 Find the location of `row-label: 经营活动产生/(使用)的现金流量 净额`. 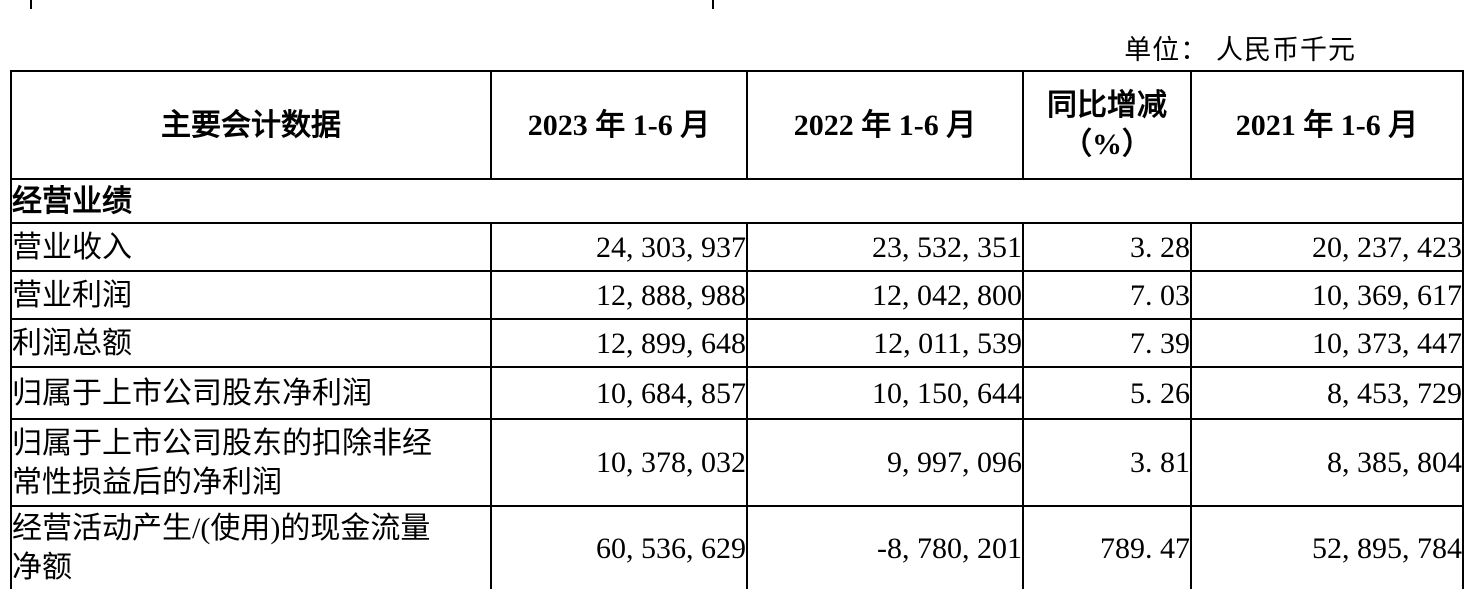

row-label: 经营活动产生/(使用)的现金流量 净额 is located at coordinates (251, 547).